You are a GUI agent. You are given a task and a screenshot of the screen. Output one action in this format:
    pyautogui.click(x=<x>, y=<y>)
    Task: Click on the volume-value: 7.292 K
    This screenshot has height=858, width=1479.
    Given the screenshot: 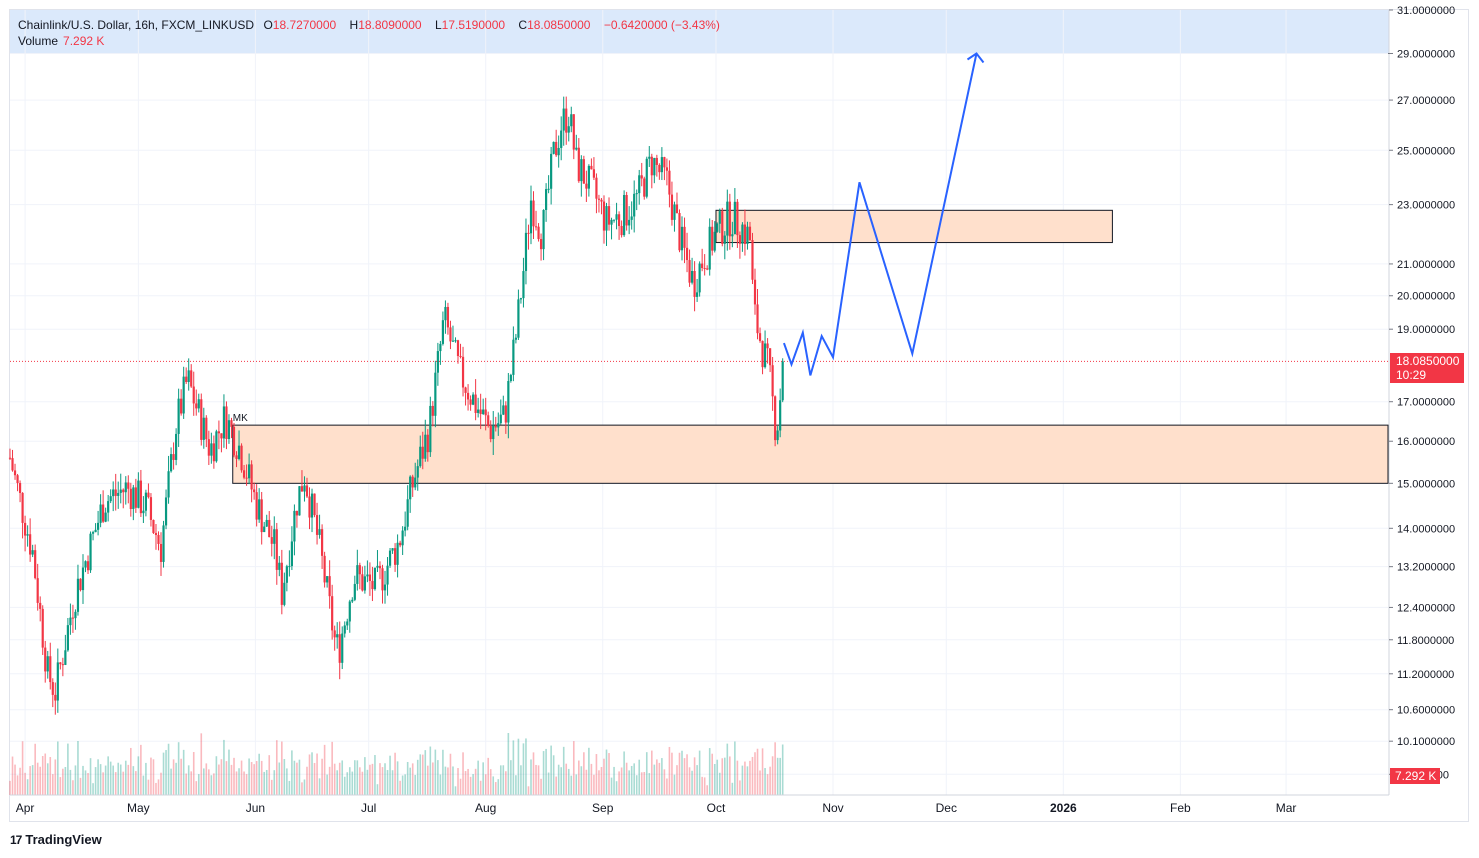 What is the action you would take?
    pyautogui.click(x=84, y=41)
    